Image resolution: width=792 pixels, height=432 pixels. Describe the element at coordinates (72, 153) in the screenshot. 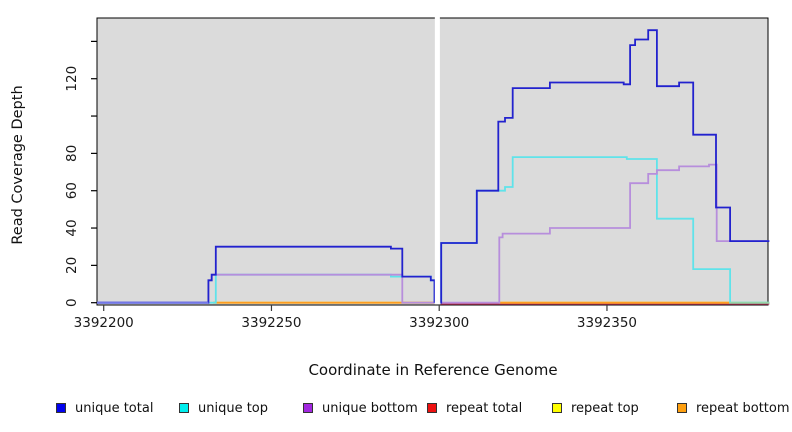

I see `y-tick-label: 80` at that location.